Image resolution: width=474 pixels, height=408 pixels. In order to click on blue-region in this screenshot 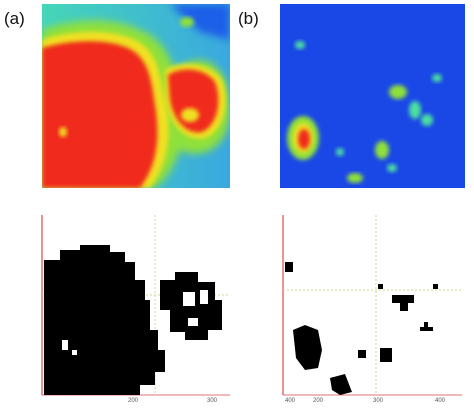, I will do `click(200, 22)`.